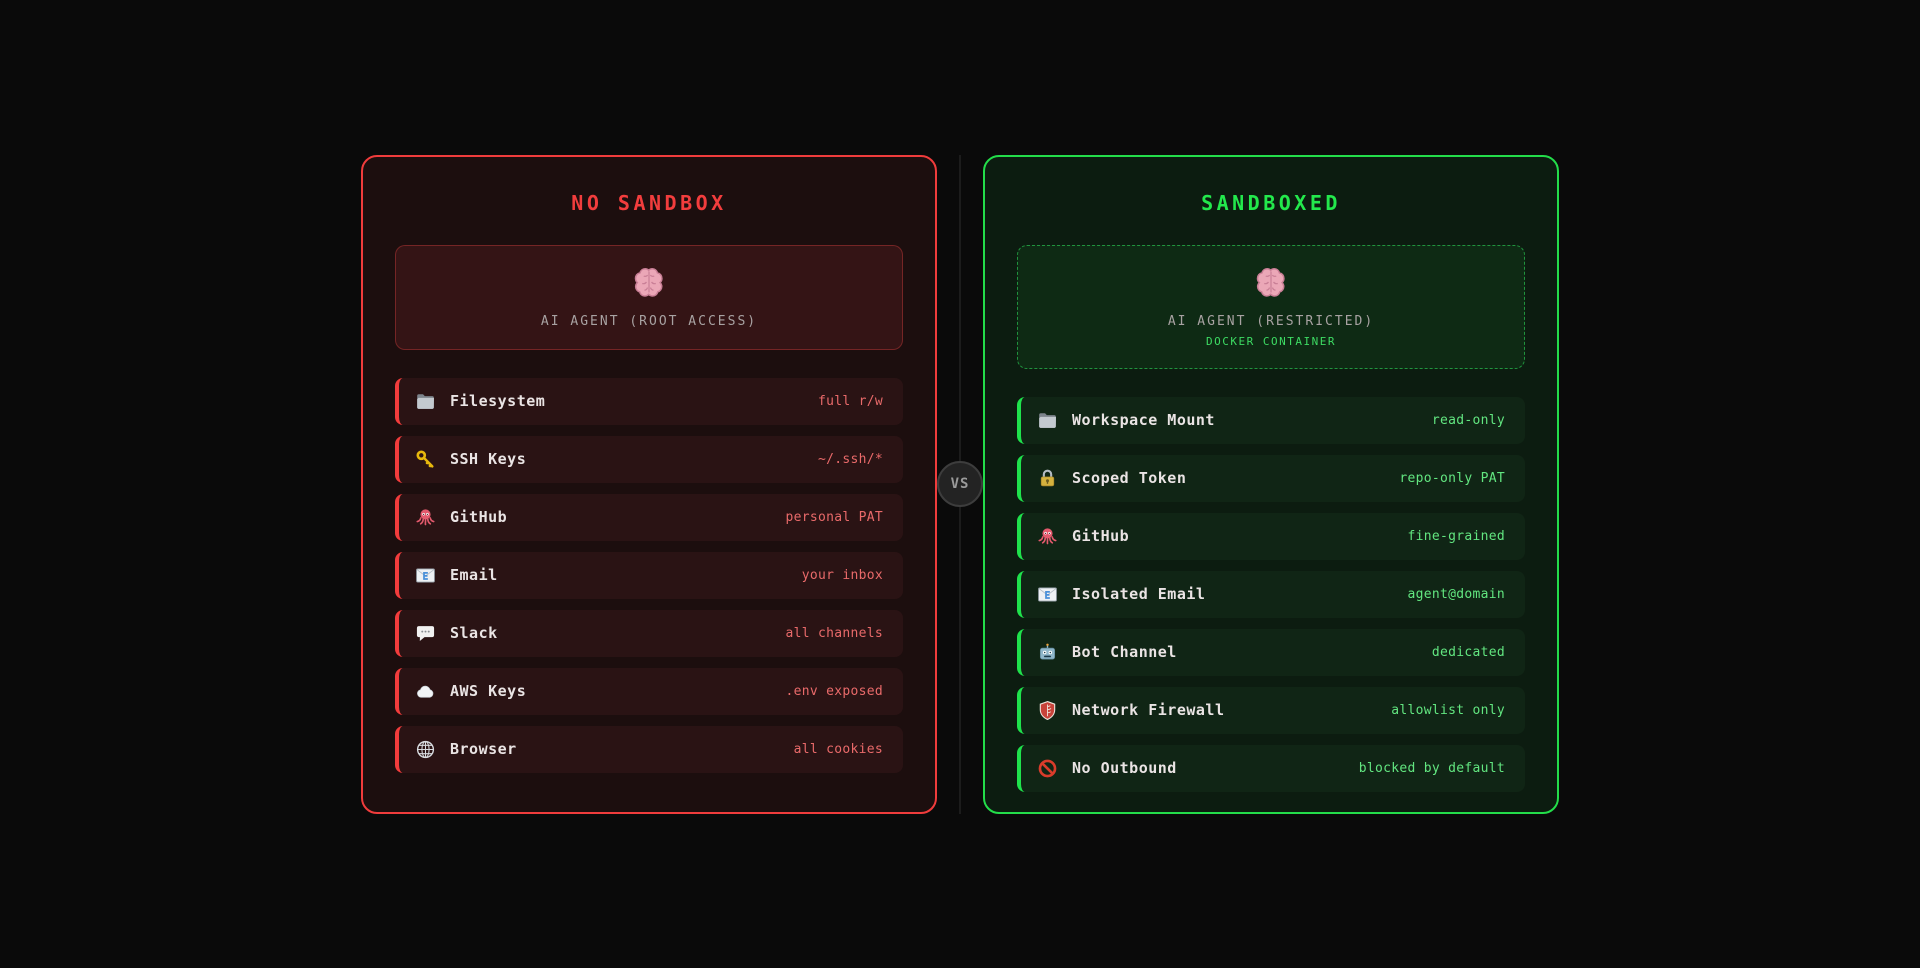  I want to click on row-label: No Outbound, so click(1124, 768).